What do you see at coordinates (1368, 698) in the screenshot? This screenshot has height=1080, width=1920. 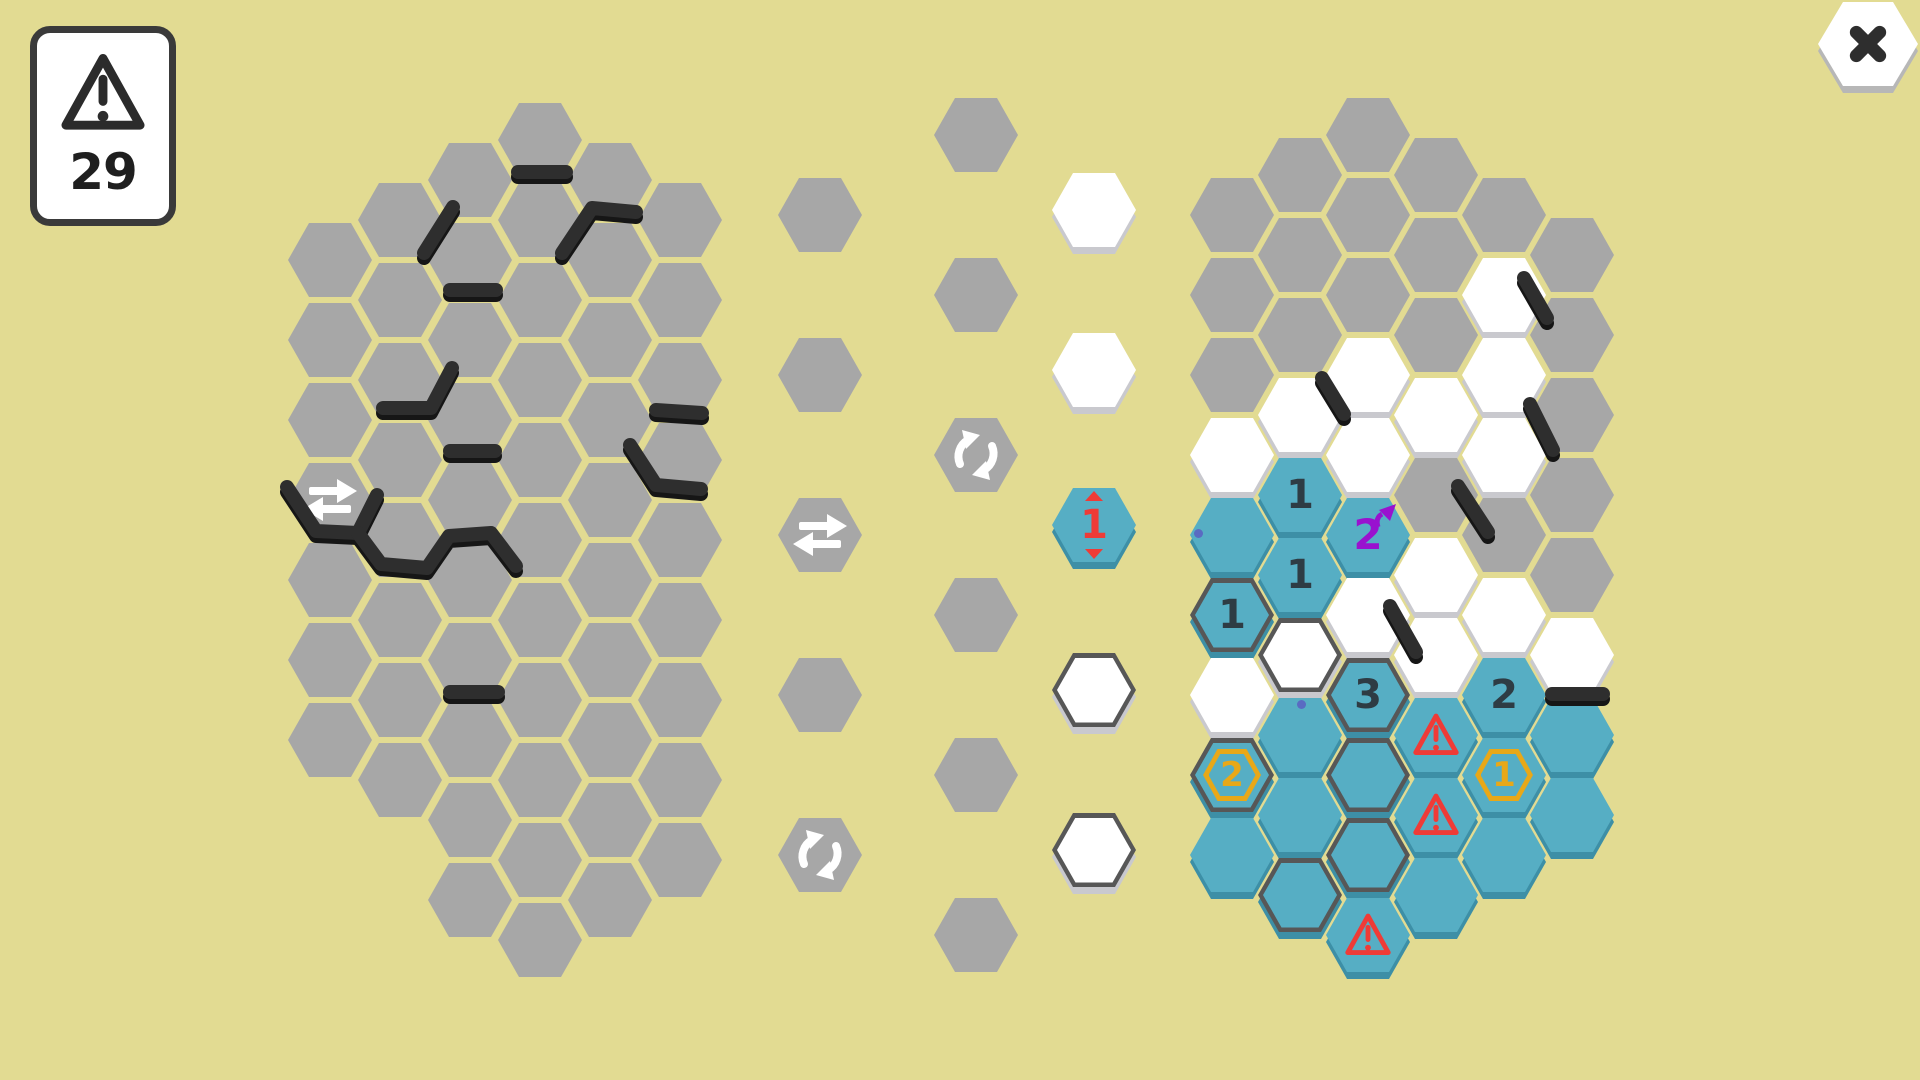 I see `board-cell: 3` at bounding box center [1368, 698].